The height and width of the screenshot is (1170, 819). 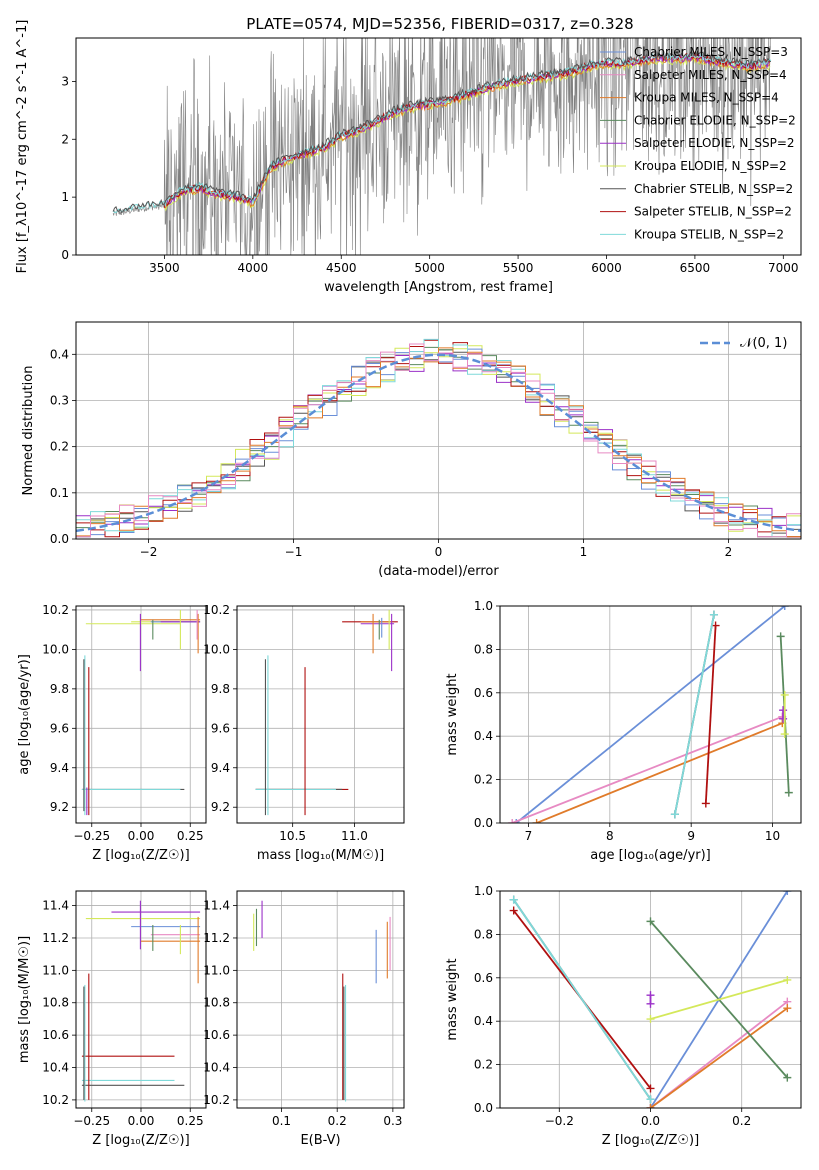 I want to click on weight_vs_age-xtick-label-2: 9, so click(x=691, y=836).